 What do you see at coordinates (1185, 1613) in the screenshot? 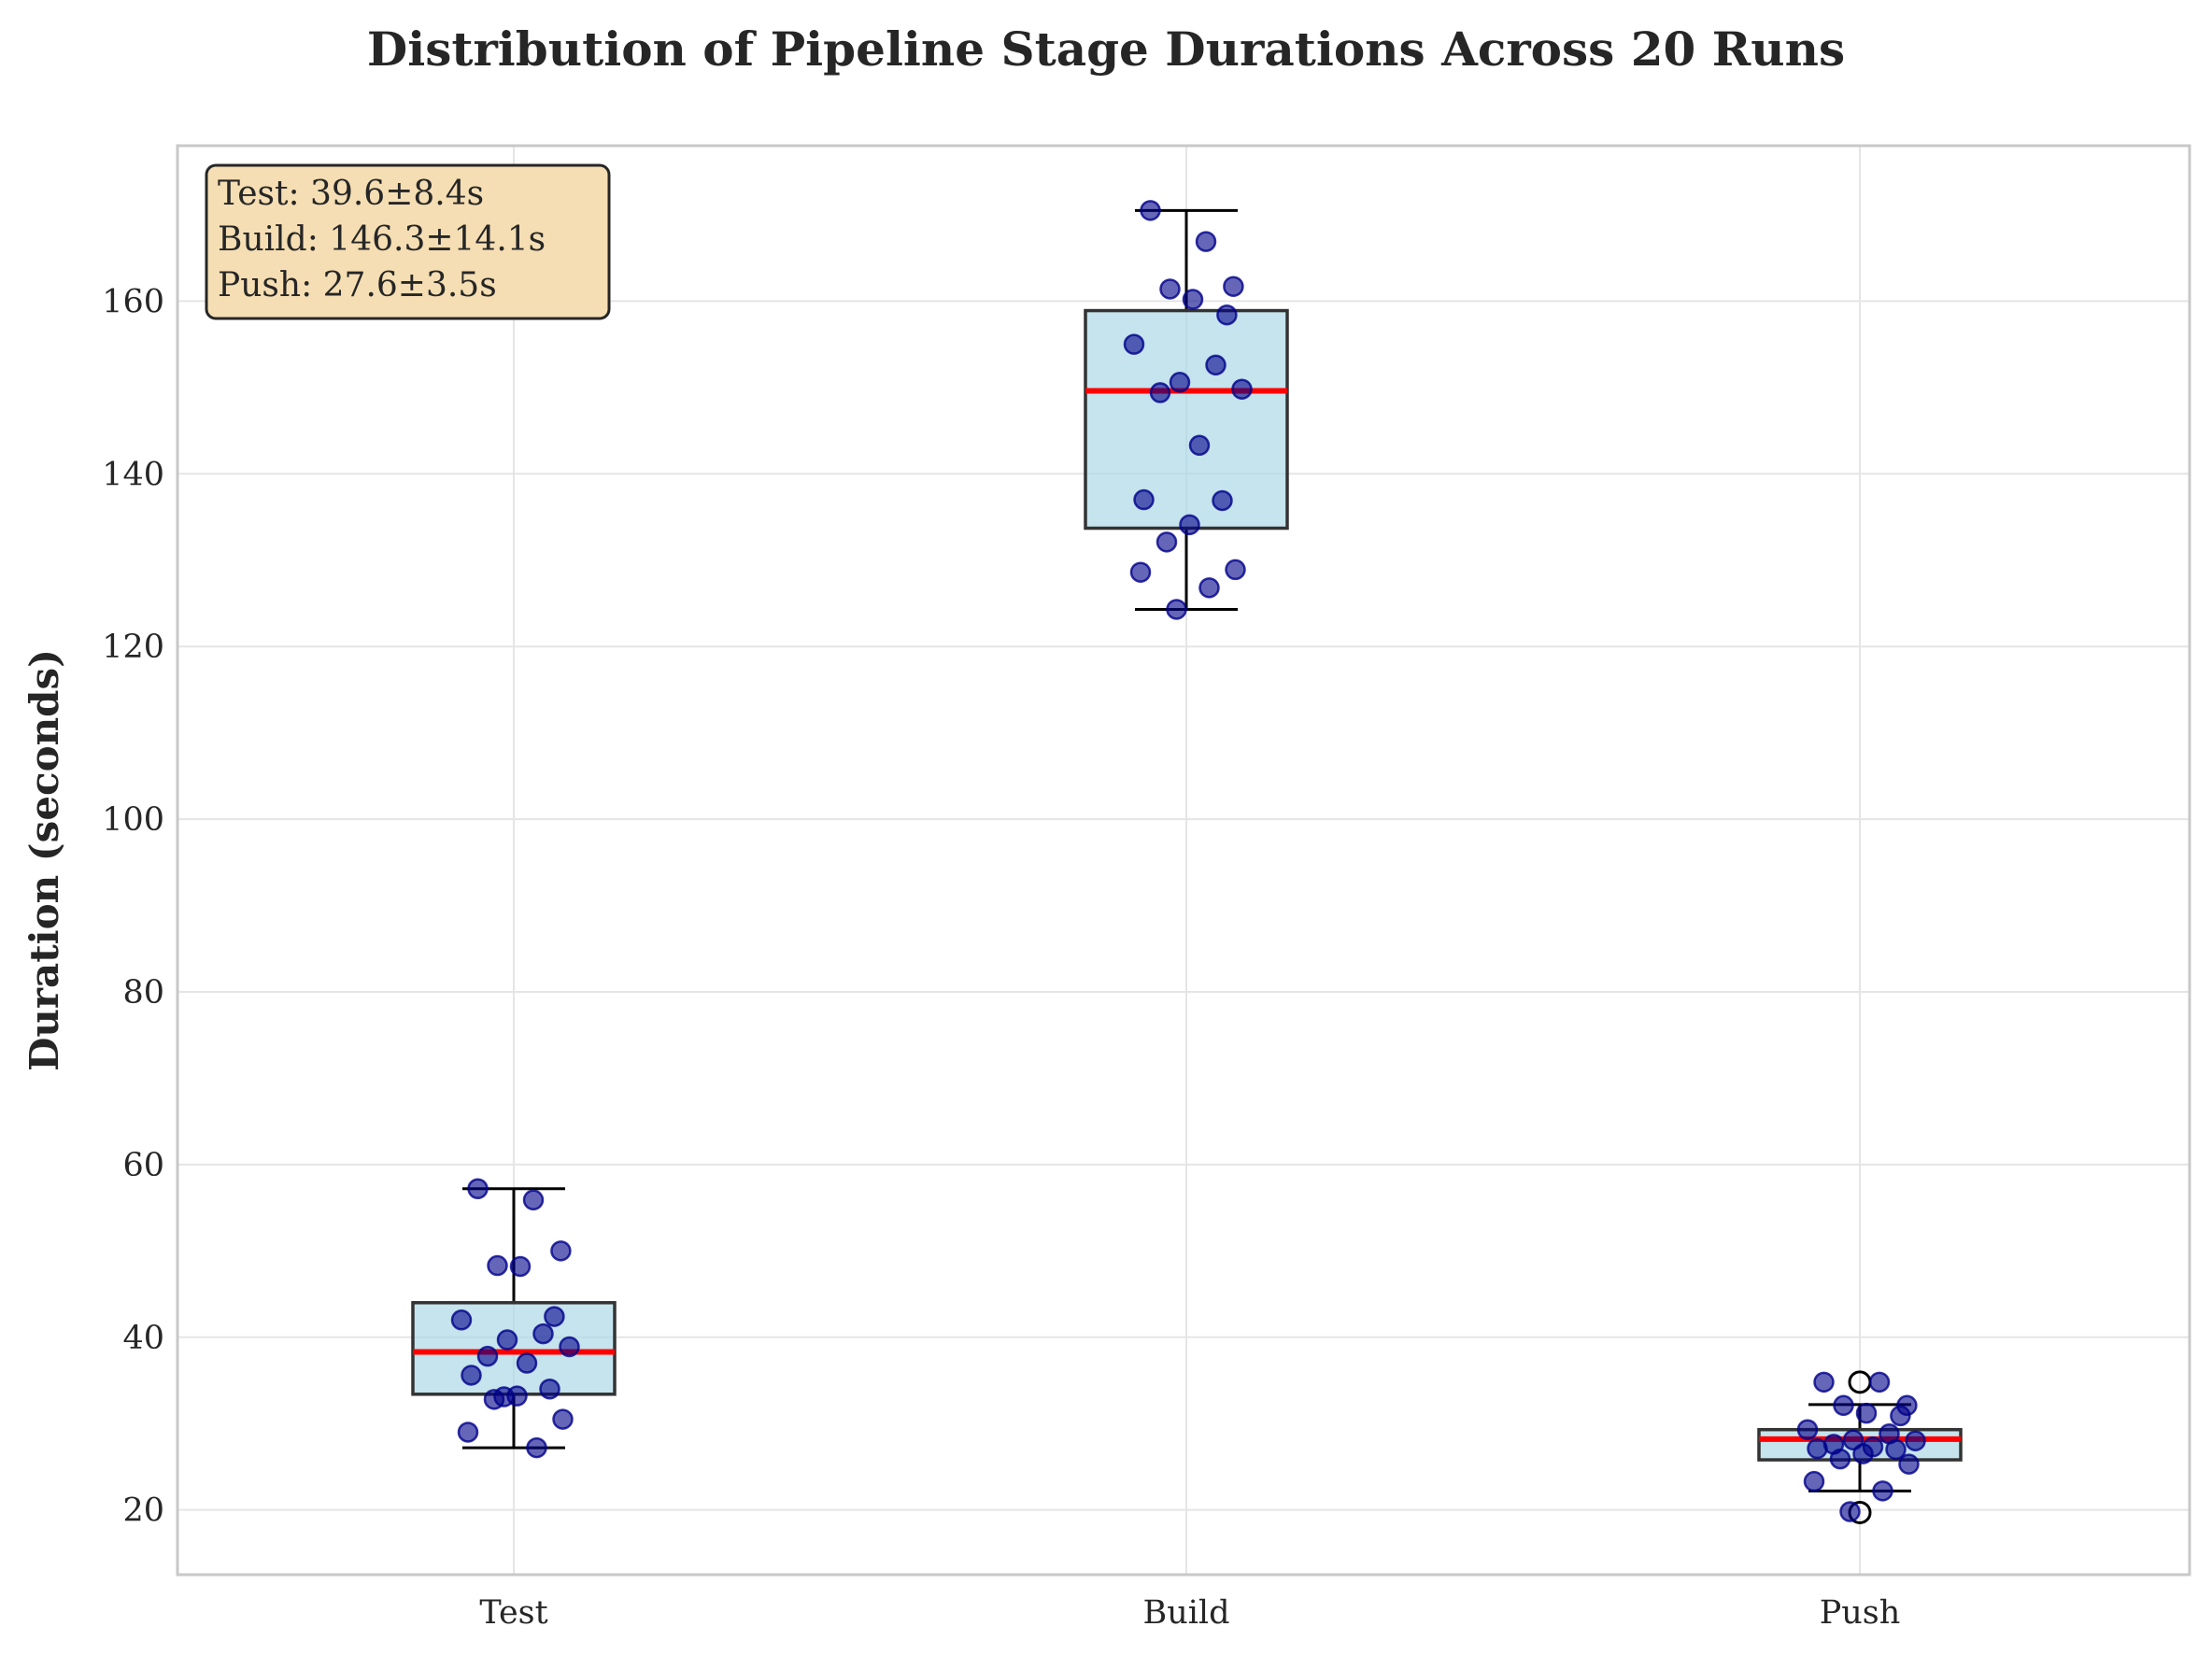
I see `x-tick-label: Build` at bounding box center [1185, 1613].